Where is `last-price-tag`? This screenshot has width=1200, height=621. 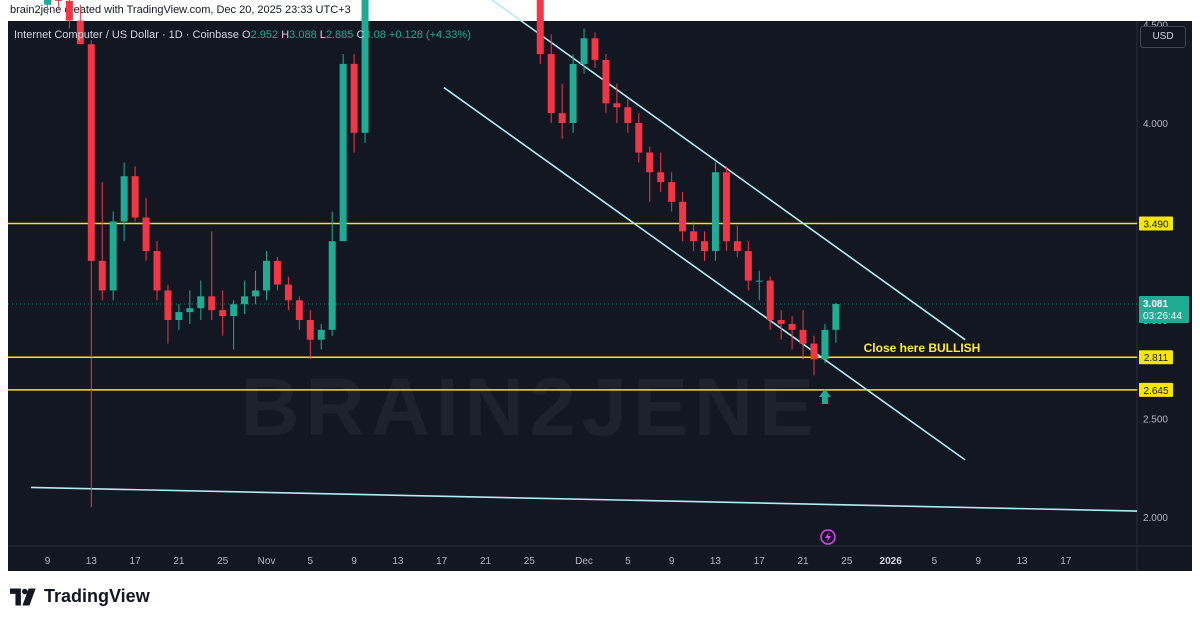
last-price-tag is located at coordinates (1164, 310).